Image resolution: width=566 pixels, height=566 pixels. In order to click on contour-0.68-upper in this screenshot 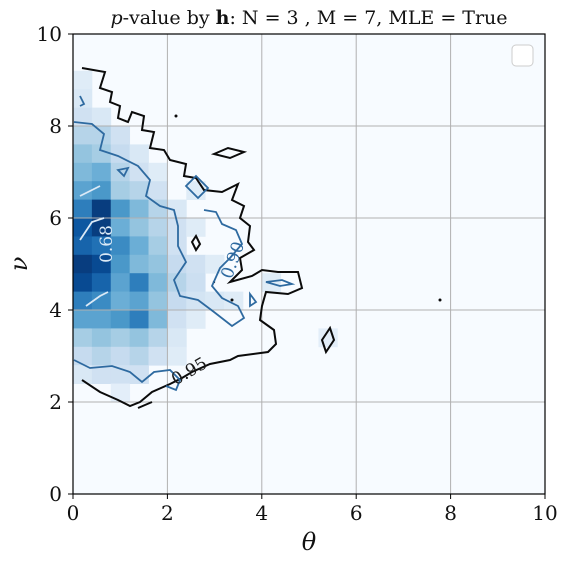, I will do `click(90, 191)`.